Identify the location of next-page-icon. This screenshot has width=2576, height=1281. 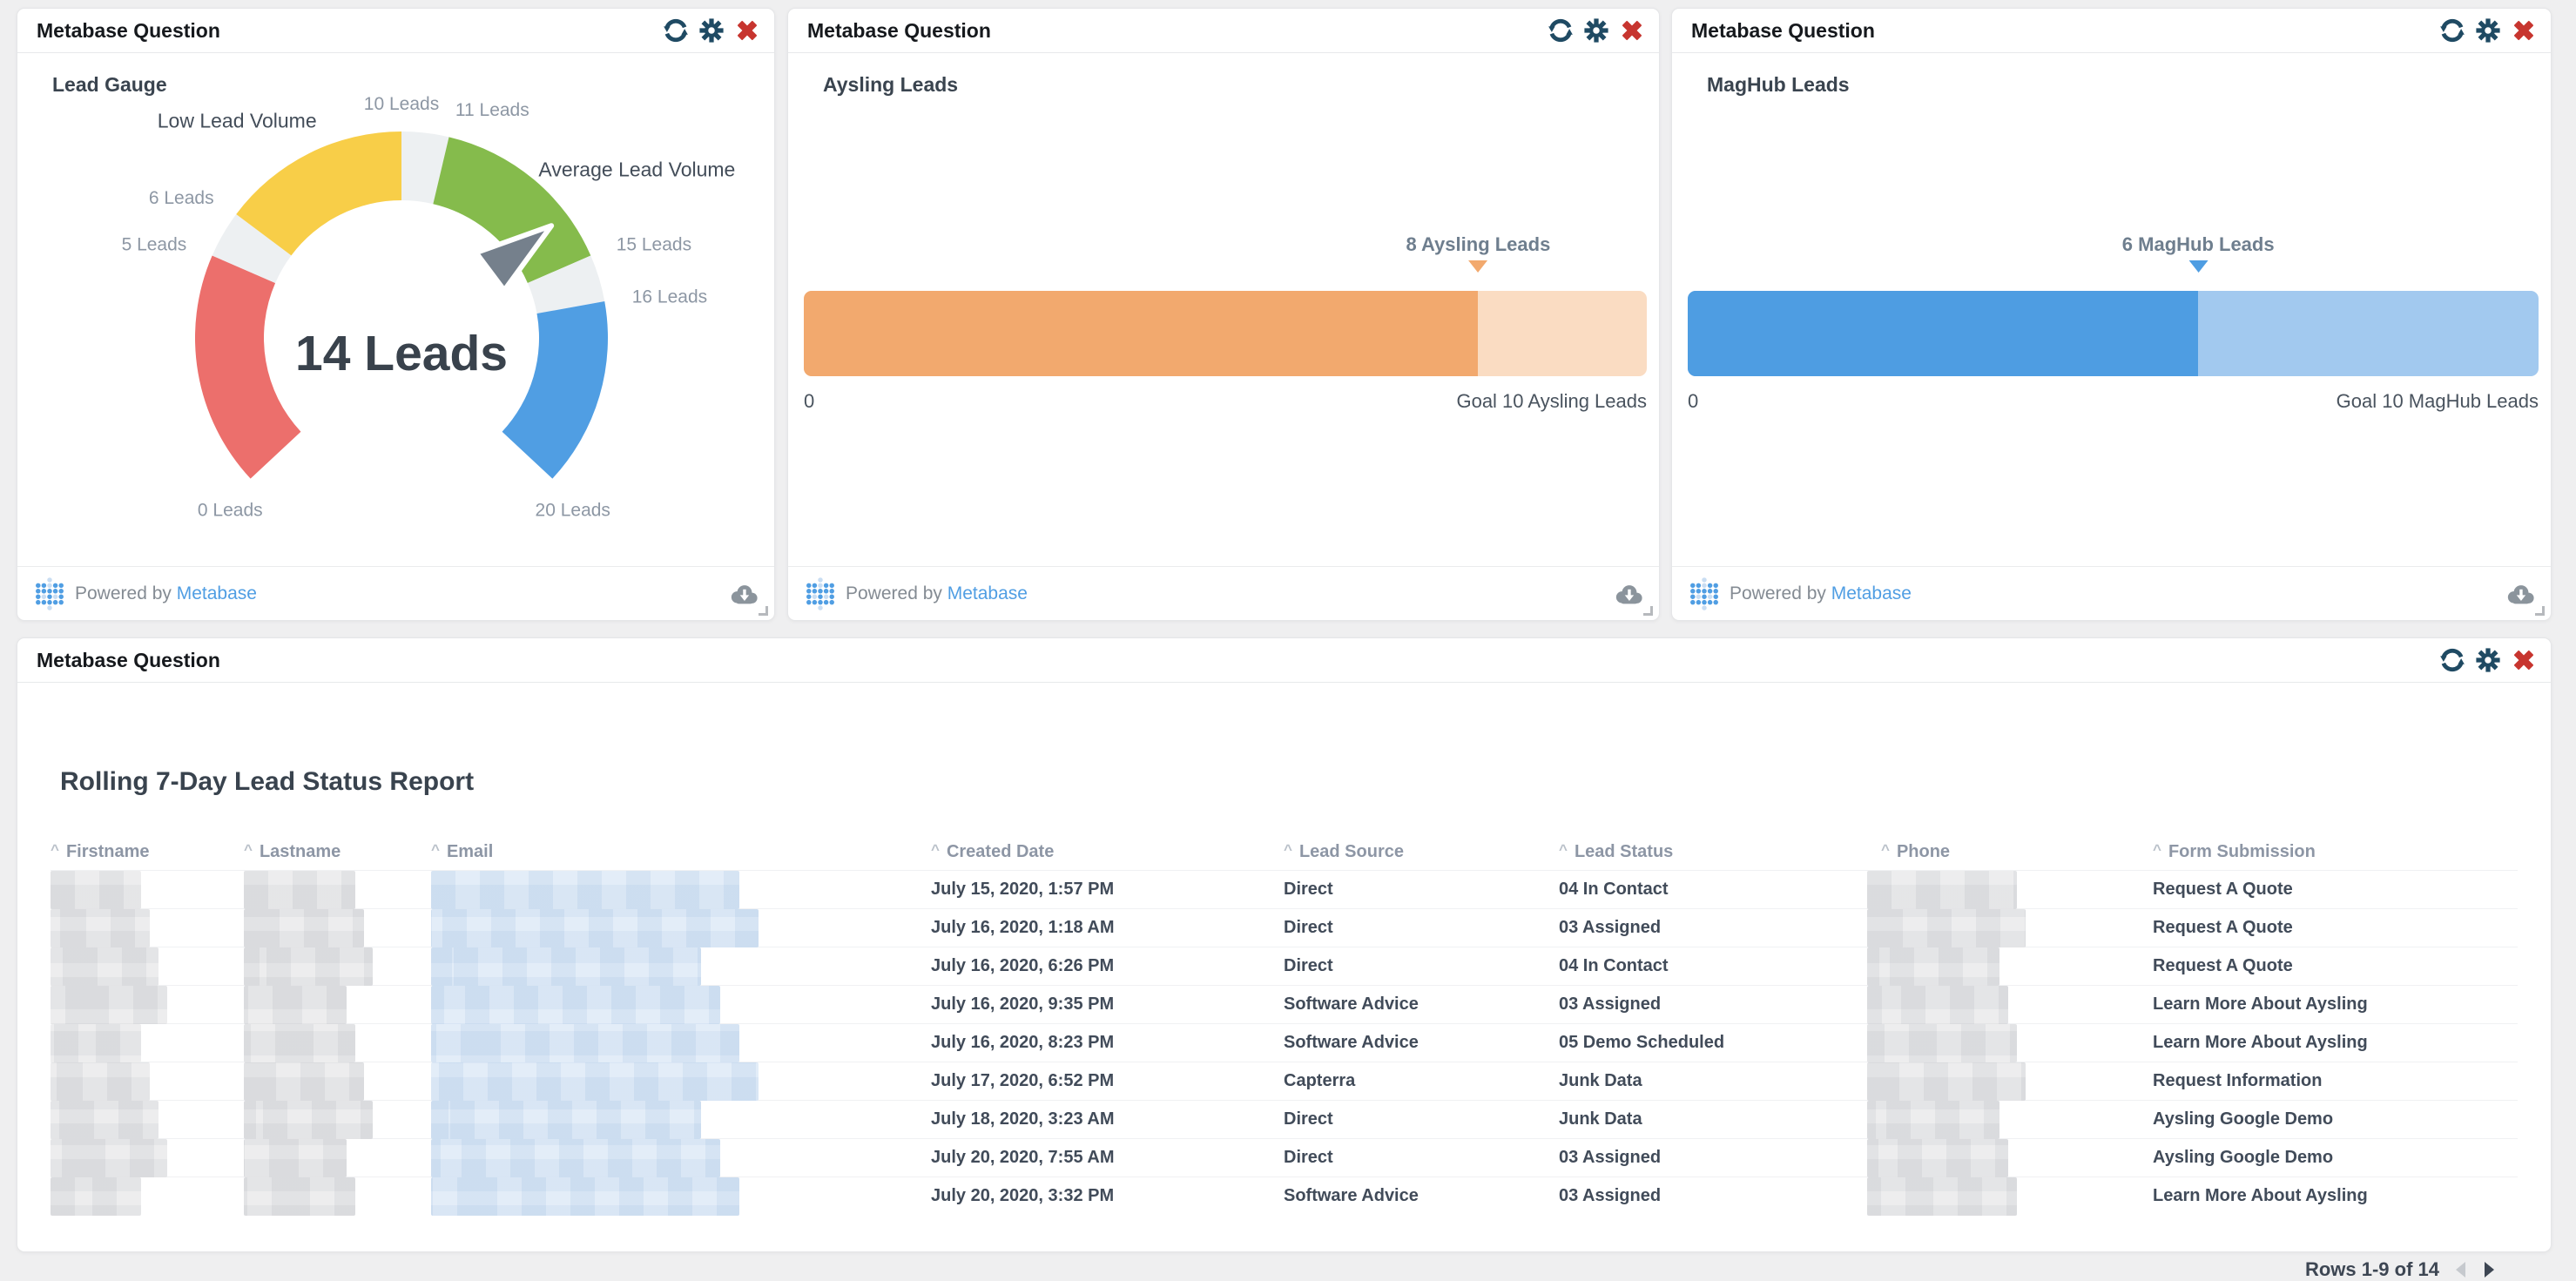
(2490, 1269).